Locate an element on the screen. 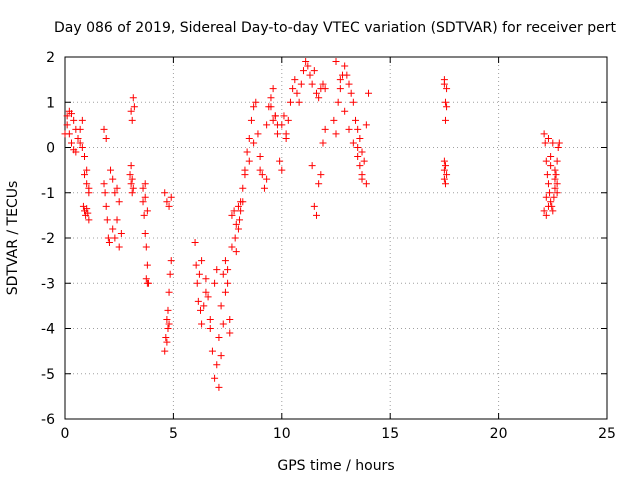 Image resolution: width=640 pixels, height=480 pixels. x-axis-label: GPS time / hours is located at coordinates (335, 466).